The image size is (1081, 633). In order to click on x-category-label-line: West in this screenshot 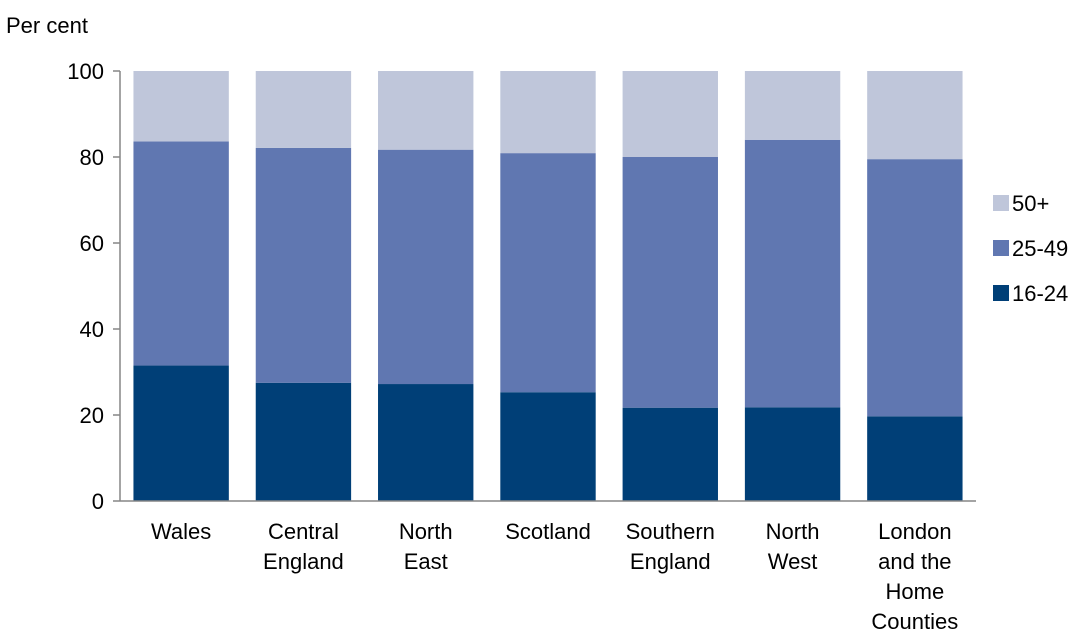, I will do `click(793, 561)`.